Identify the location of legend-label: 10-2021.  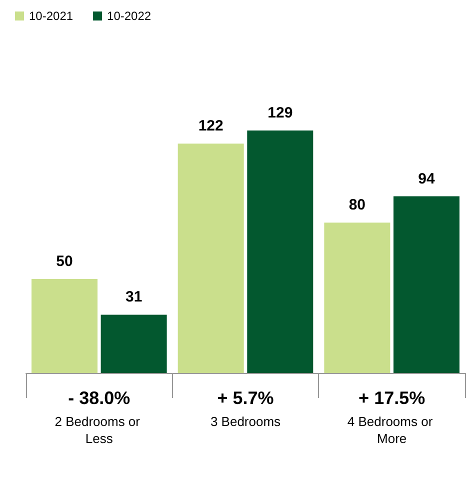
(51, 16).